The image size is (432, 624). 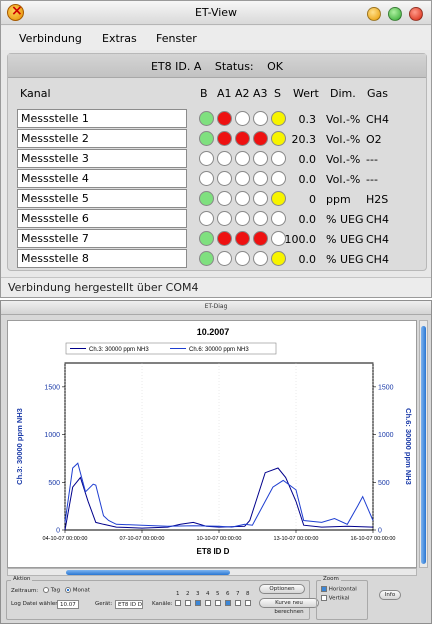 What do you see at coordinates (223, 219) in the screenshot?
I see `channel-row: Messstelle 6 0.0 % UEG CH4` at bounding box center [223, 219].